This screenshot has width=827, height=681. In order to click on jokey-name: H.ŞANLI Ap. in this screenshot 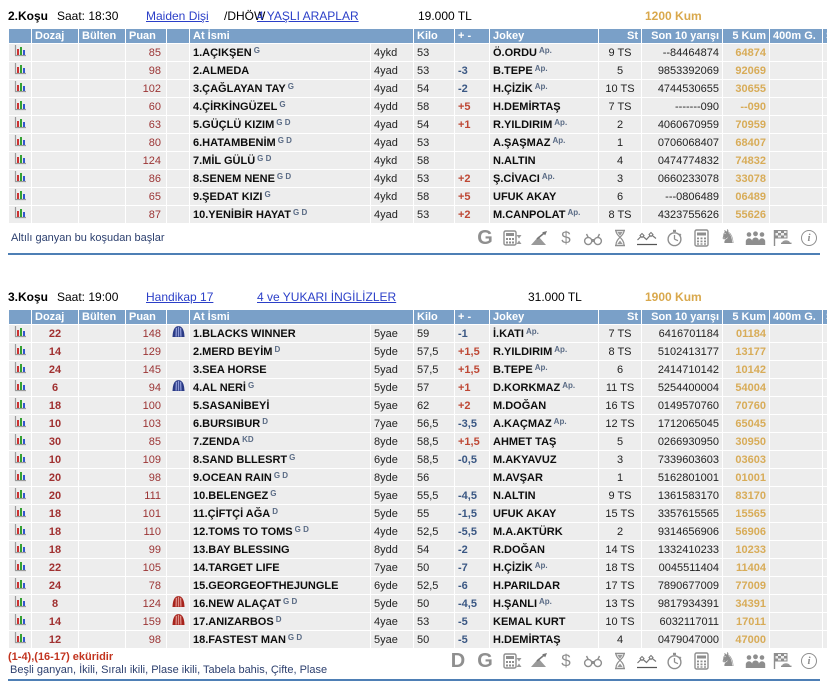, I will do `click(544, 603)`.